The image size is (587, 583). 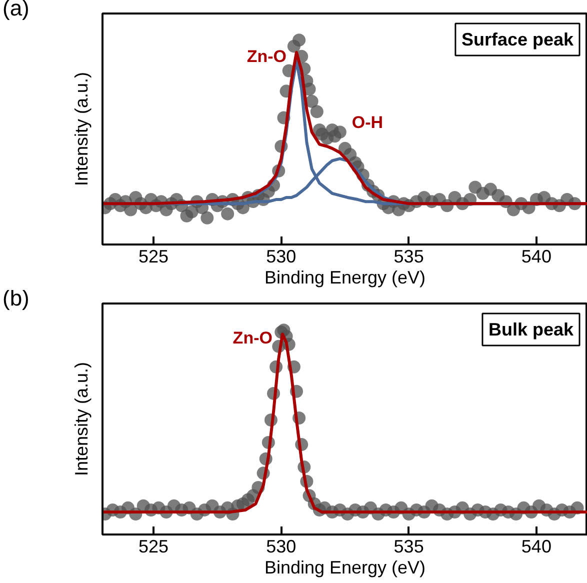 What do you see at coordinates (517, 40) in the screenshot?
I see `annotation: Surface peak` at bounding box center [517, 40].